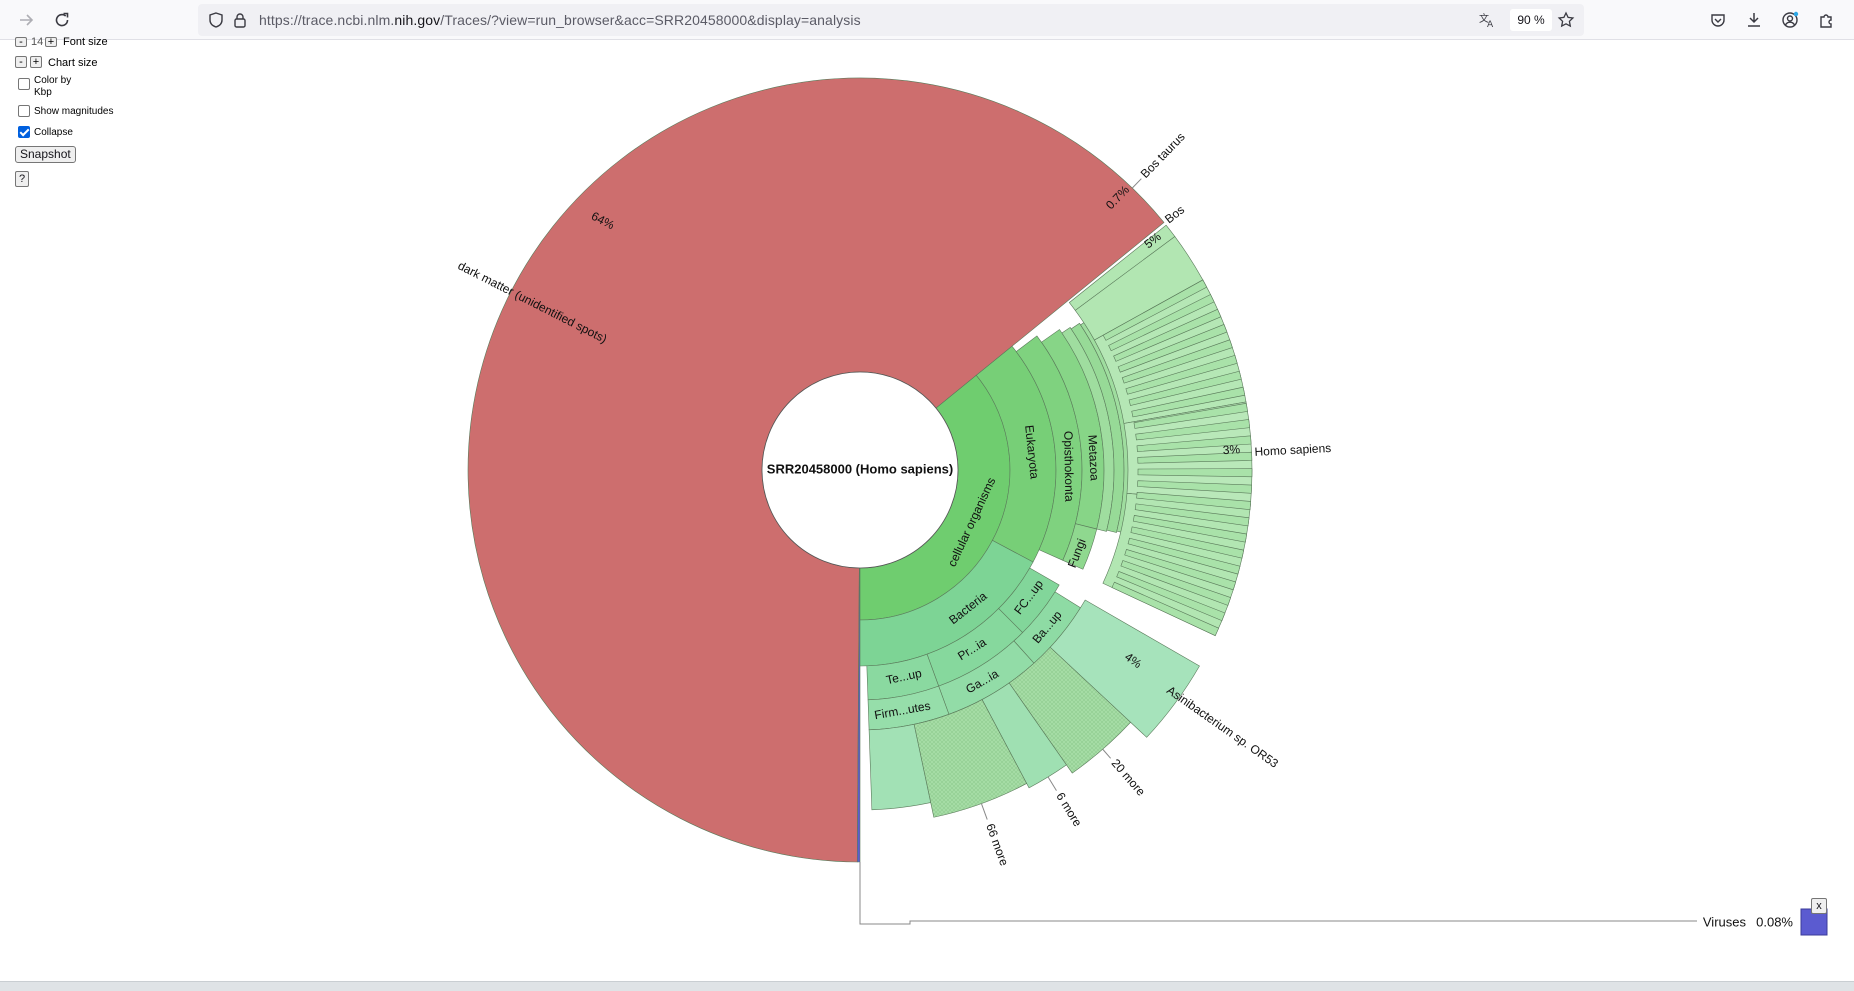 The height and width of the screenshot is (991, 1854). I want to click on label-opisthokonta: Opisthokonta, so click(1068, 466).